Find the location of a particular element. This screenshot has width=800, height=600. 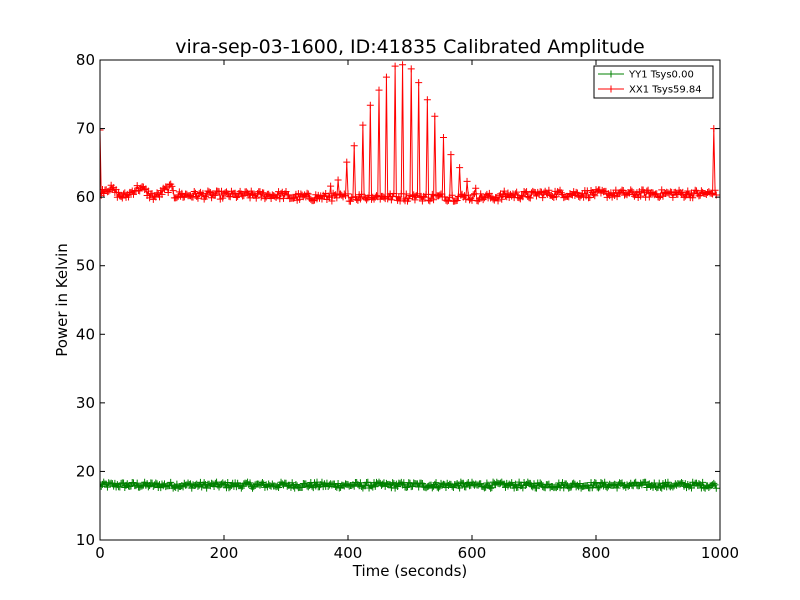

legend-marker is located at coordinates (611, 89).